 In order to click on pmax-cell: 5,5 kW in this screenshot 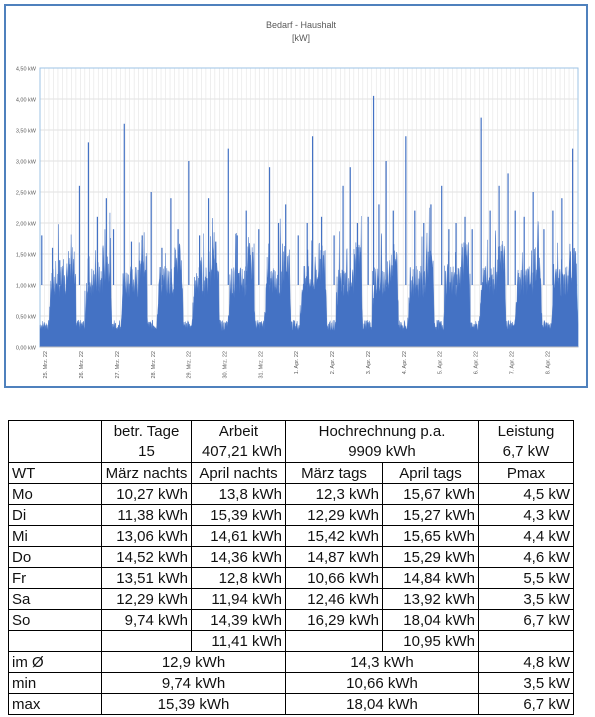, I will do `click(526, 578)`.